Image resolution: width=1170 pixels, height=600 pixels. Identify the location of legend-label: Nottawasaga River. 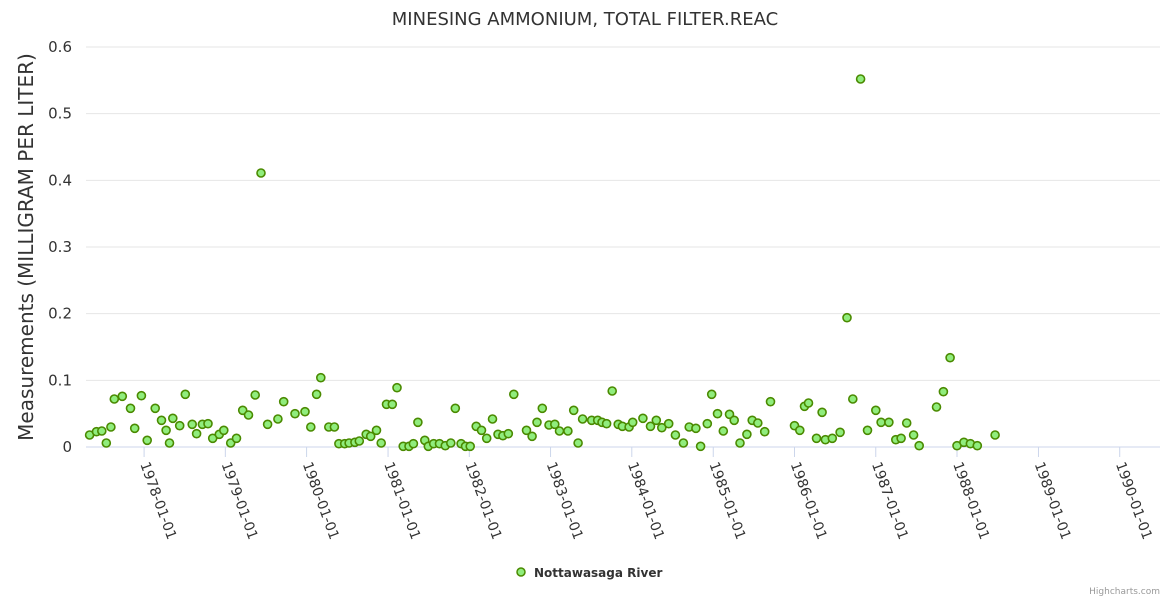
(598, 573).